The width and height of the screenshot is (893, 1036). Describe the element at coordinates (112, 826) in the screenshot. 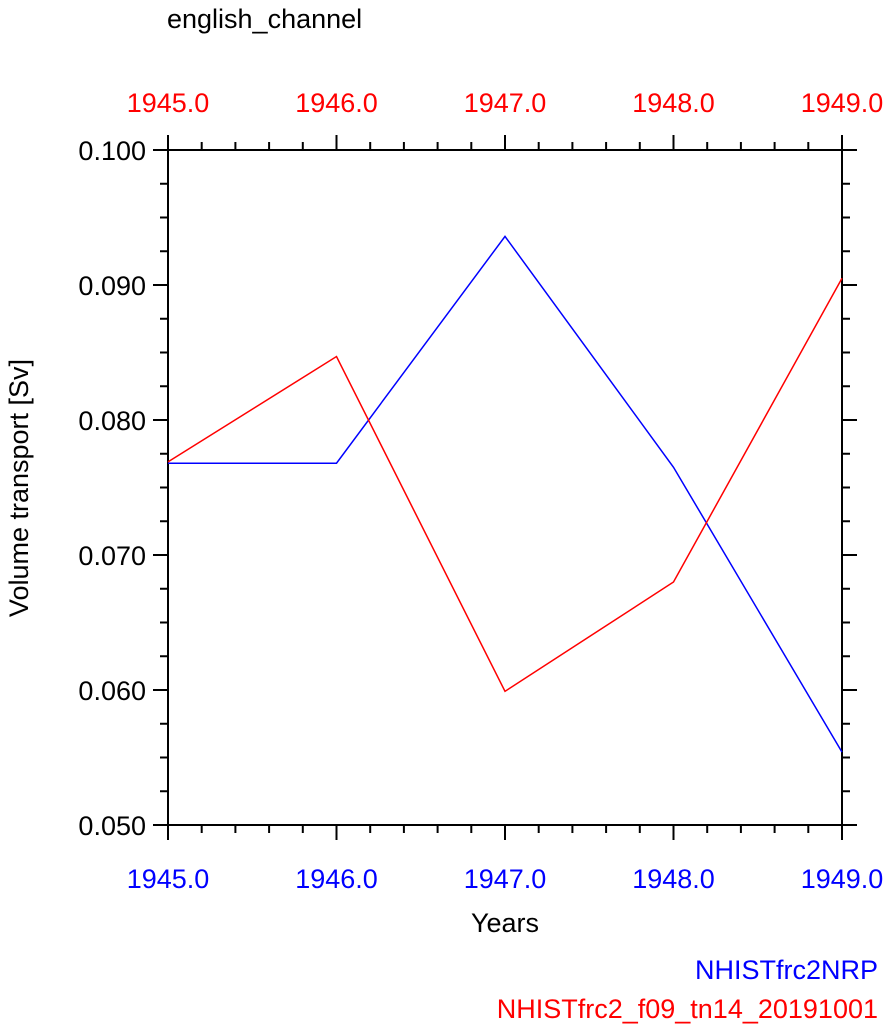

I see `y-tick-label: 0.050` at that location.